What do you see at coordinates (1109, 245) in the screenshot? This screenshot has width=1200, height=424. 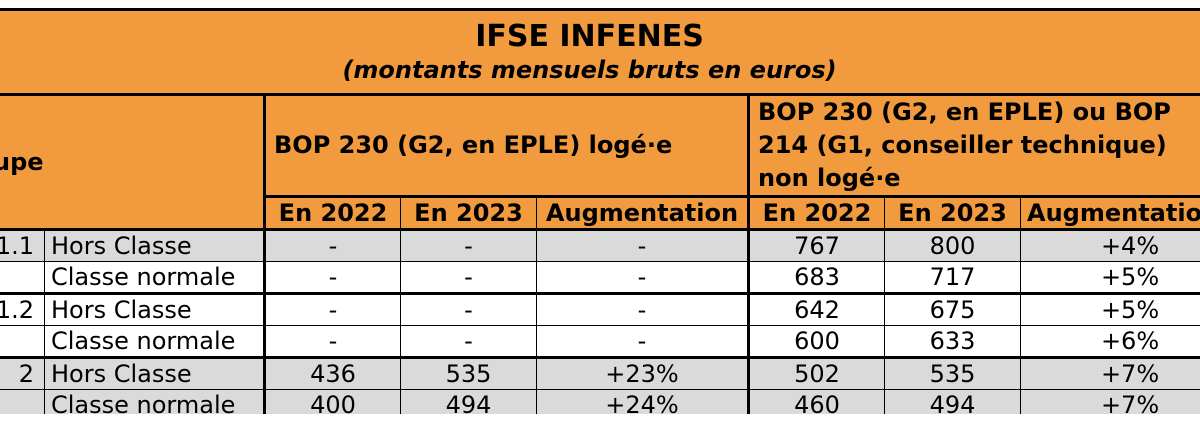 I see `value-cell: +4%` at bounding box center [1109, 245].